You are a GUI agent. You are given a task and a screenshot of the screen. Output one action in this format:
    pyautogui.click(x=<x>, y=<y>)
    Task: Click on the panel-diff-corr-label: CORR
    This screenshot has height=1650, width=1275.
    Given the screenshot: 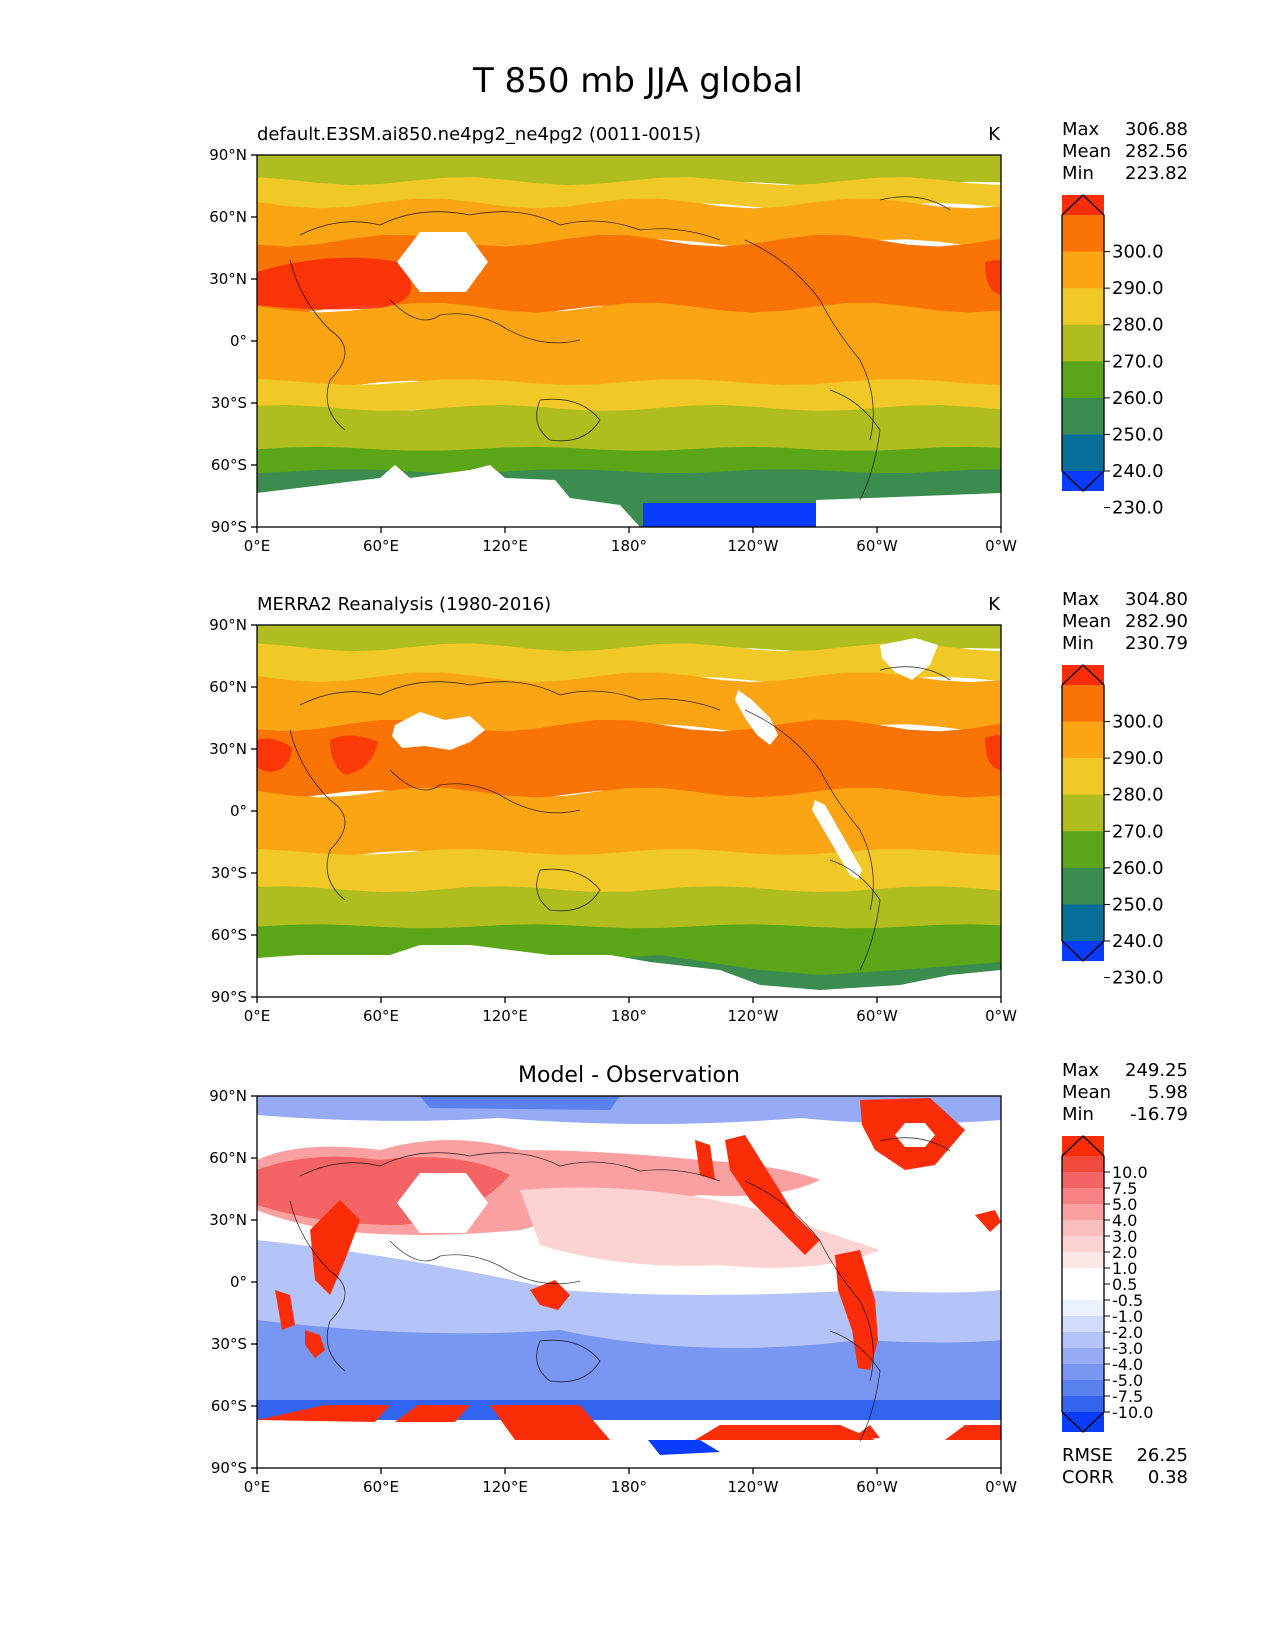 What is the action you would take?
    pyautogui.click(x=1088, y=1477)
    